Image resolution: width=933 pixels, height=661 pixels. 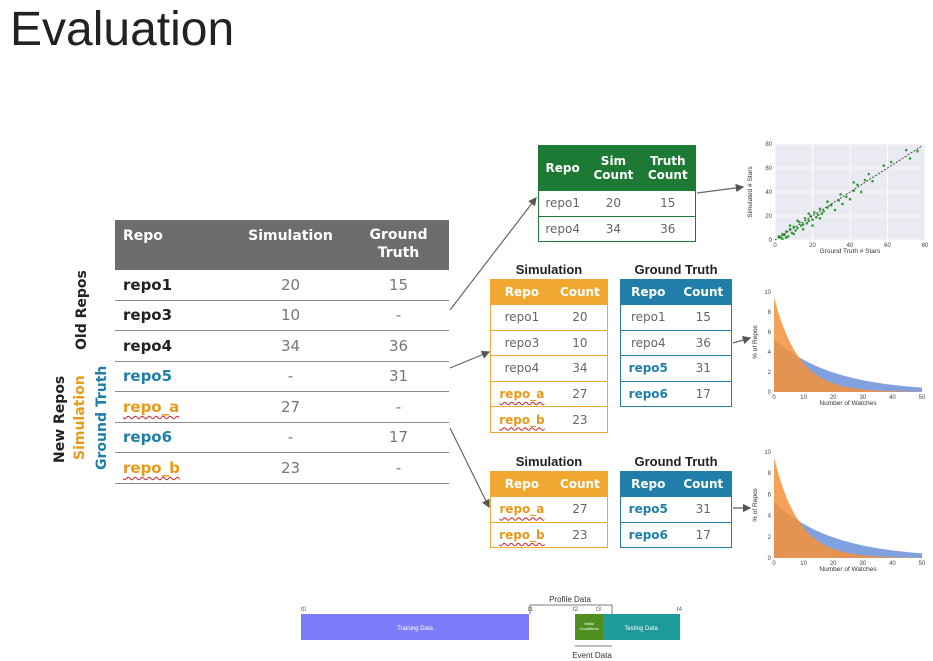 What do you see at coordinates (398, 407) in the screenshot?
I see `gt-value: -` at bounding box center [398, 407].